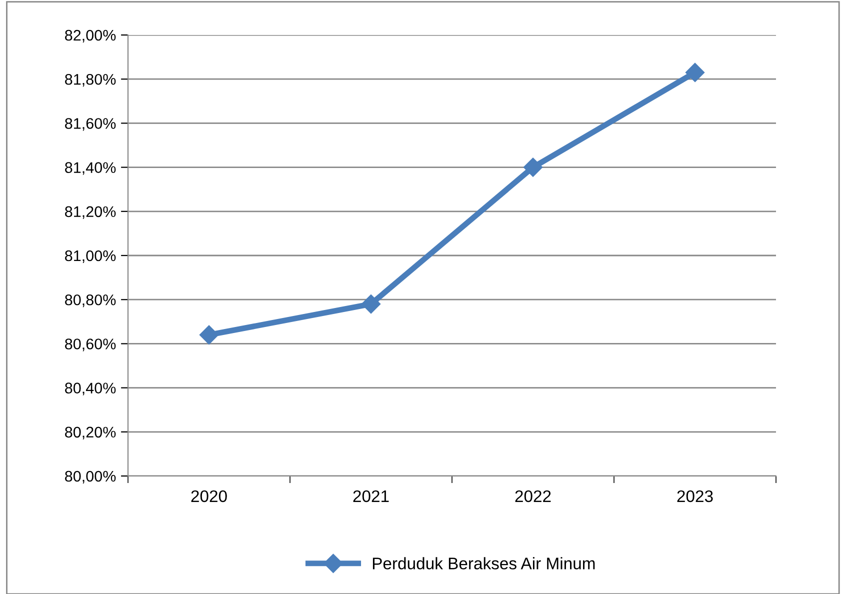  I want to click on x-tick-label: 2023, so click(695, 496).